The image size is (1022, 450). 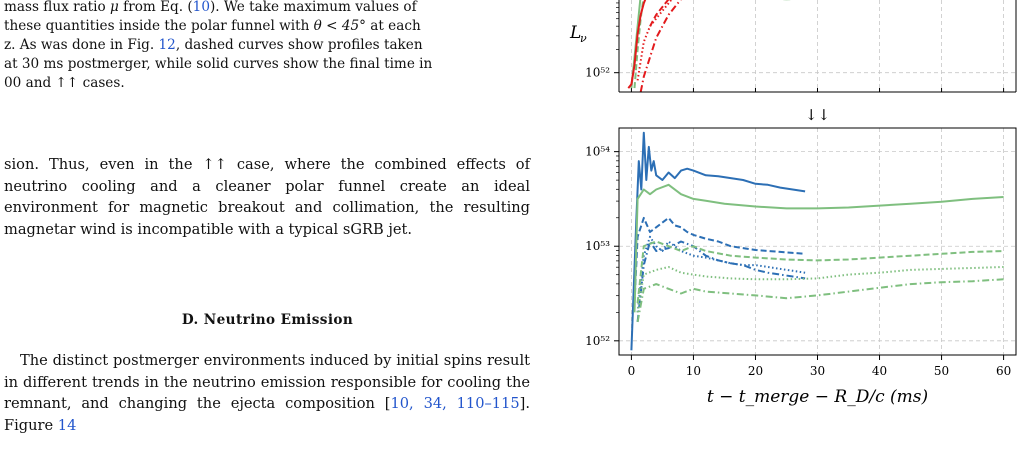 I want to click on bottom-panel-title: ↓↓, so click(x=817, y=115).